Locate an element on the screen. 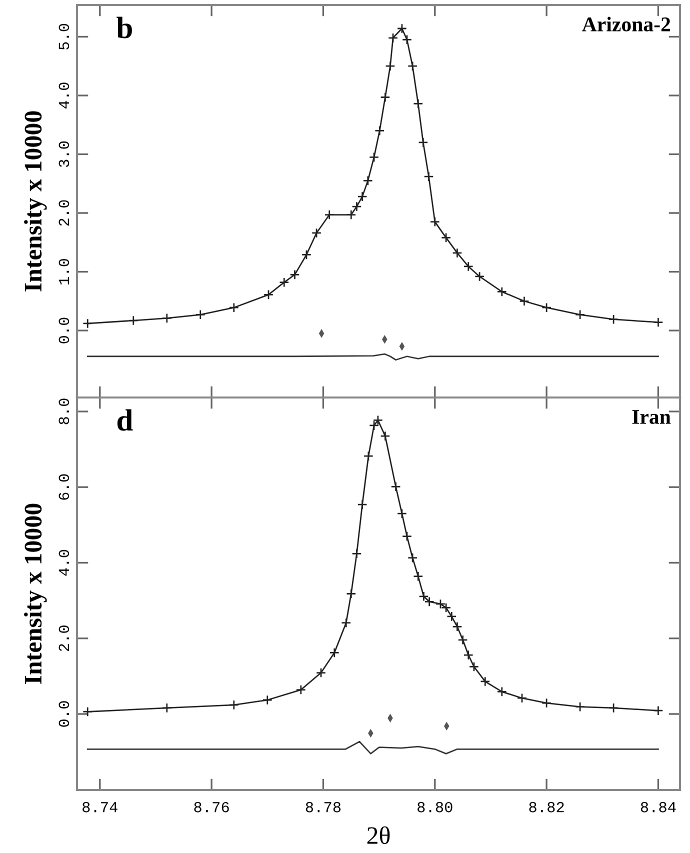  line-series is located at coordinates (372, 747).